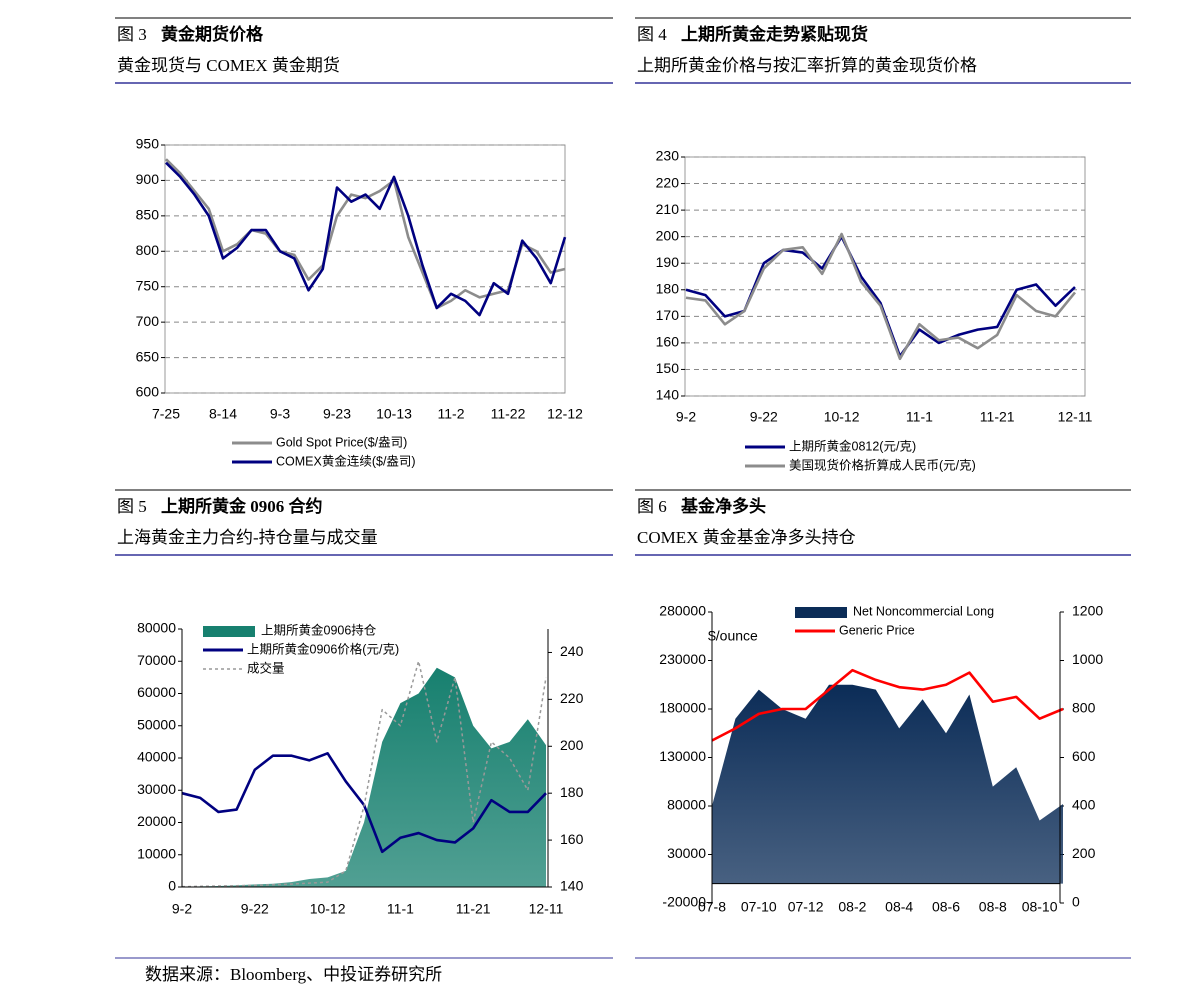 The height and width of the screenshot is (1006, 1191). Describe the element at coordinates (746, 537) in the screenshot. I see `chart-subtitle: COMEX 黄金基金净多头持仓` at that location.